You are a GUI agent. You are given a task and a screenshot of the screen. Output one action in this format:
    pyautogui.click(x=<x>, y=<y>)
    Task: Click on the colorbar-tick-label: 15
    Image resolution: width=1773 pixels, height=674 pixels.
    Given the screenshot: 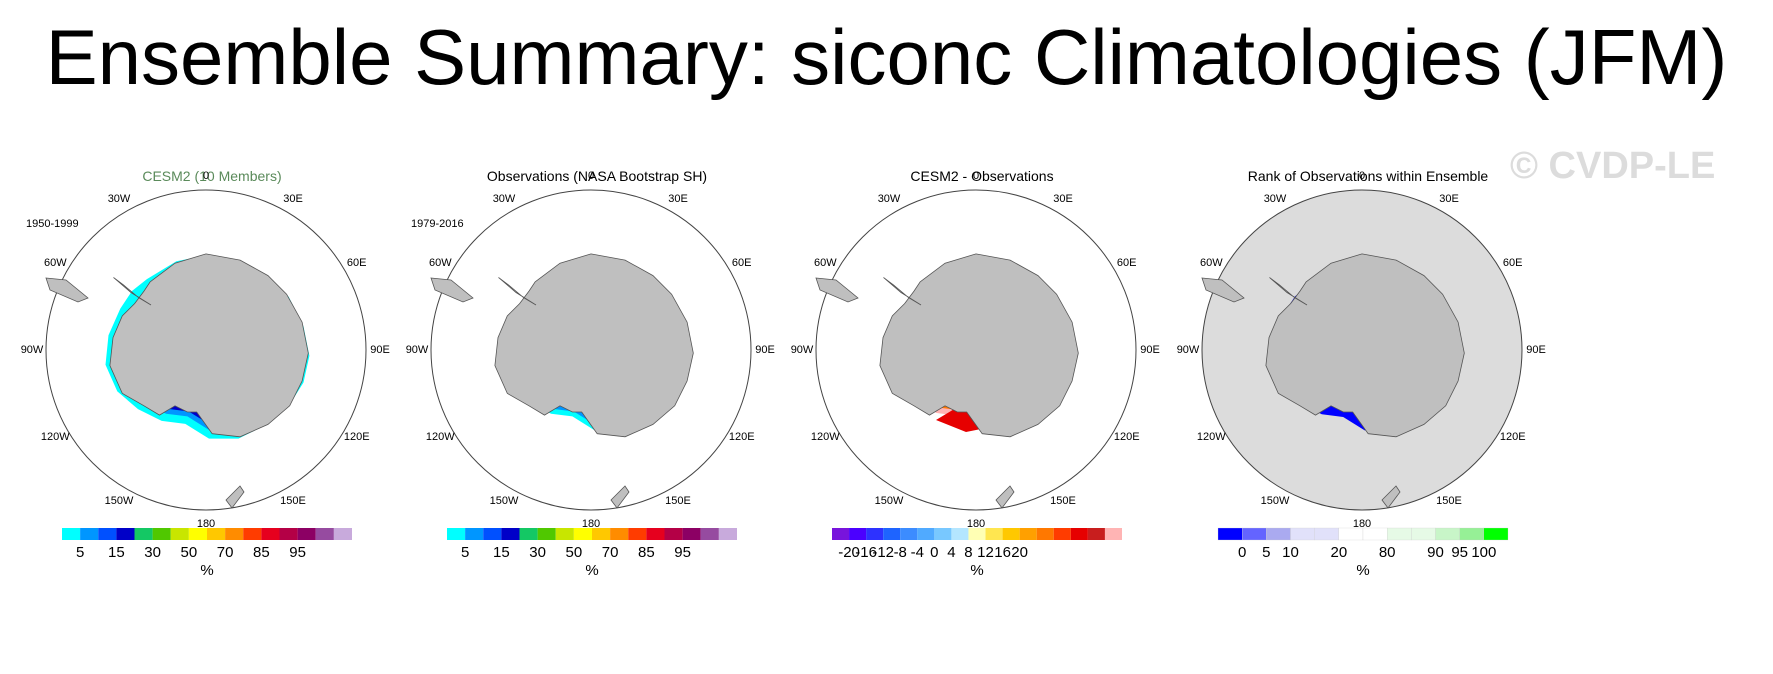 What is the action you would take?
    pyautogui.click(x=501, y=552)
    